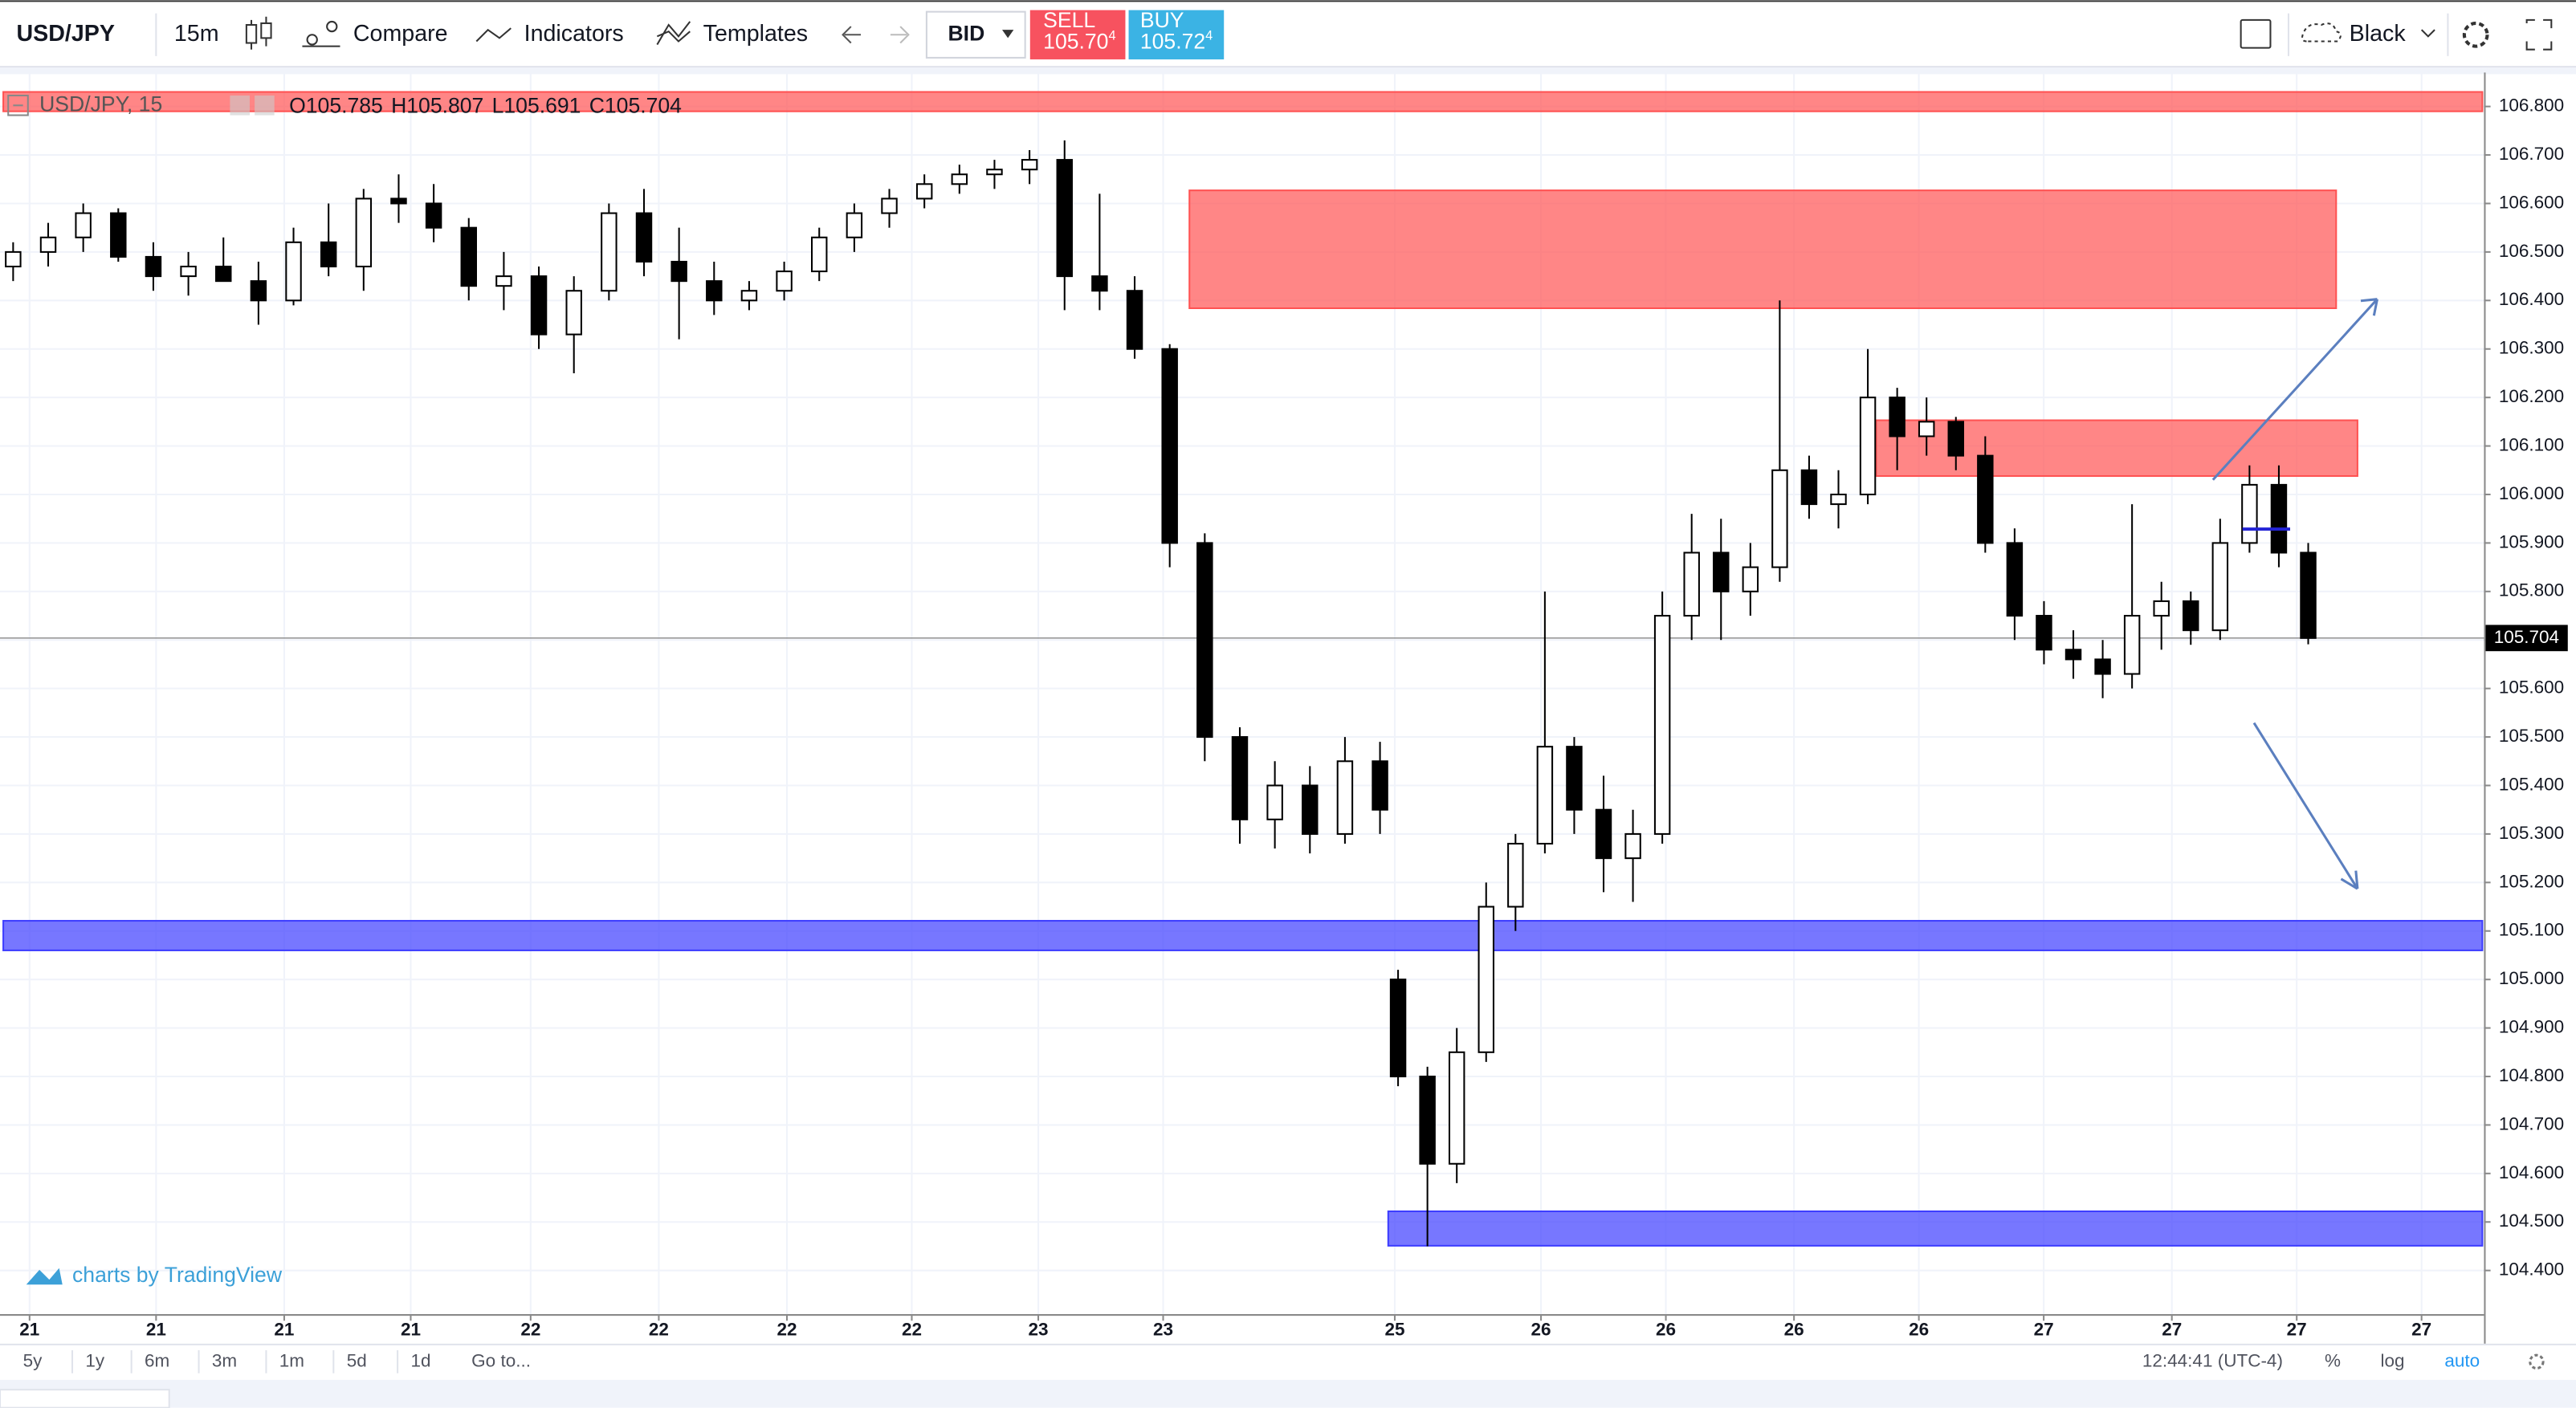  I want to click on redo-button, so click(900, 35).